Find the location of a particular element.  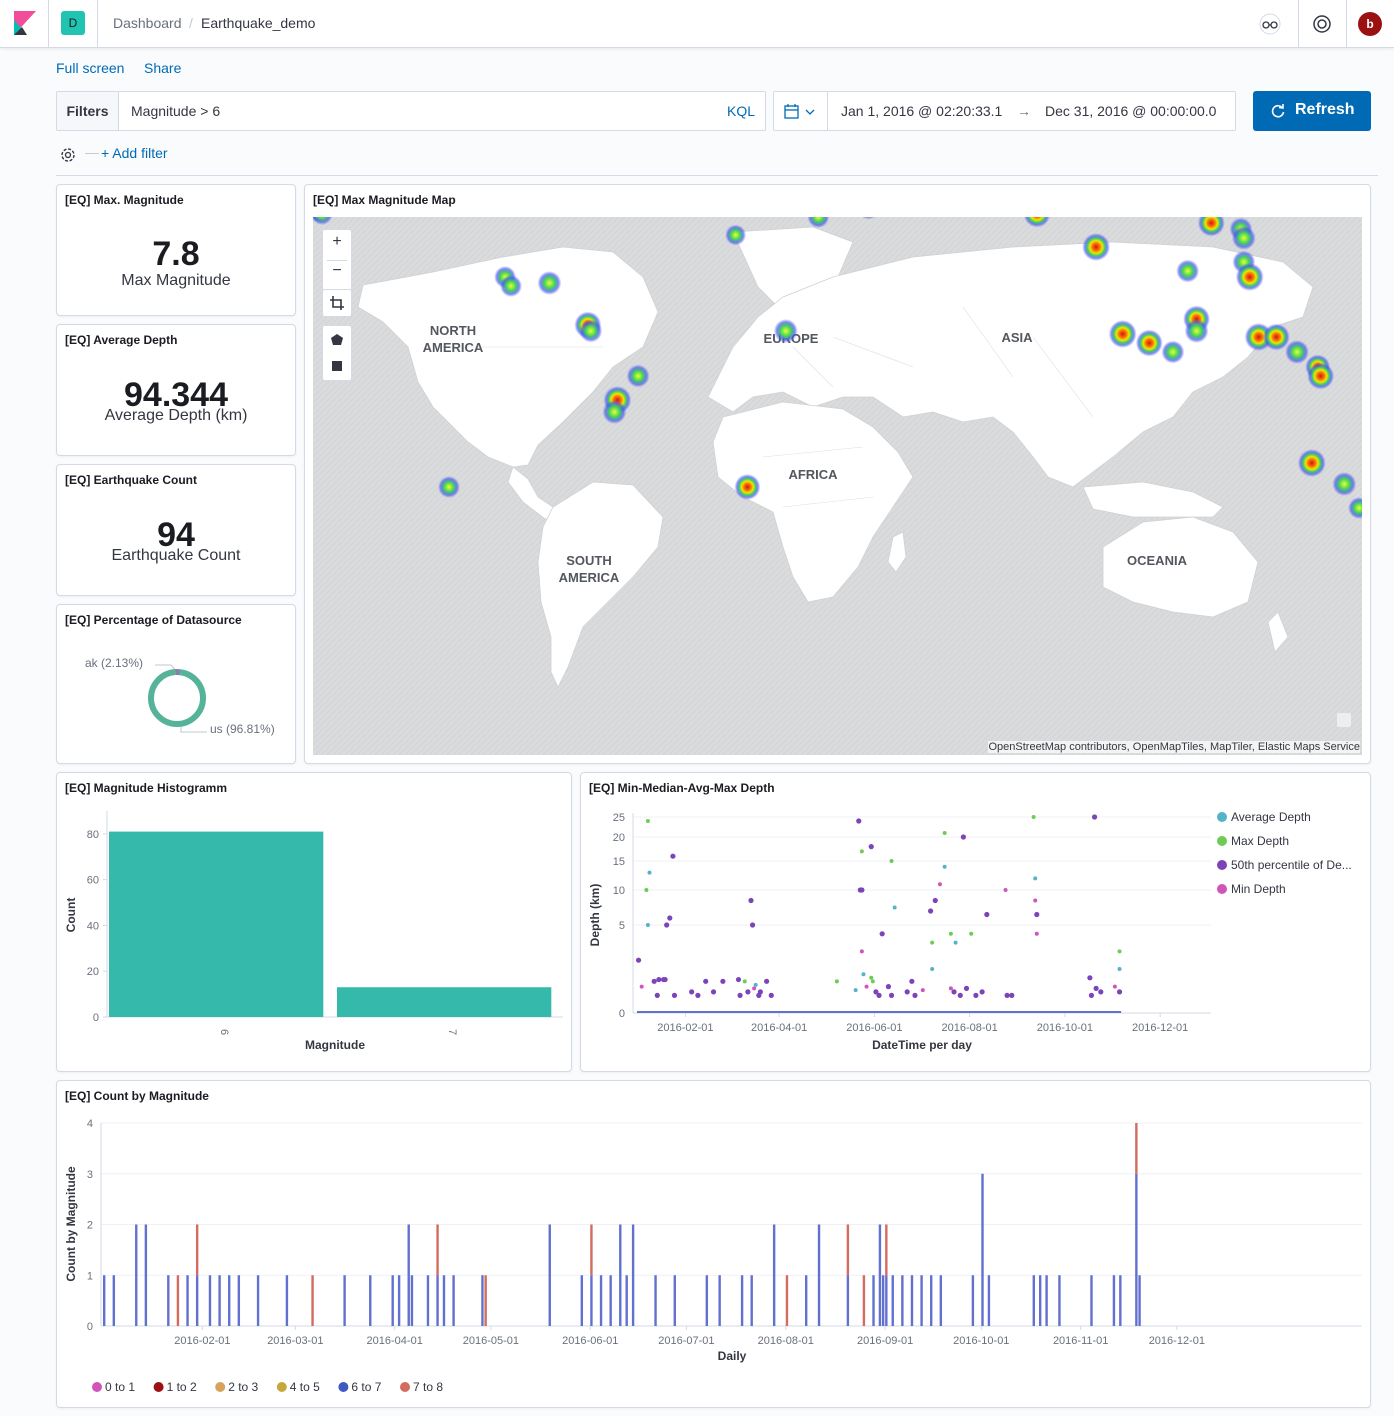

legend-item: Min Depth is located at coordinates (1258, 889).